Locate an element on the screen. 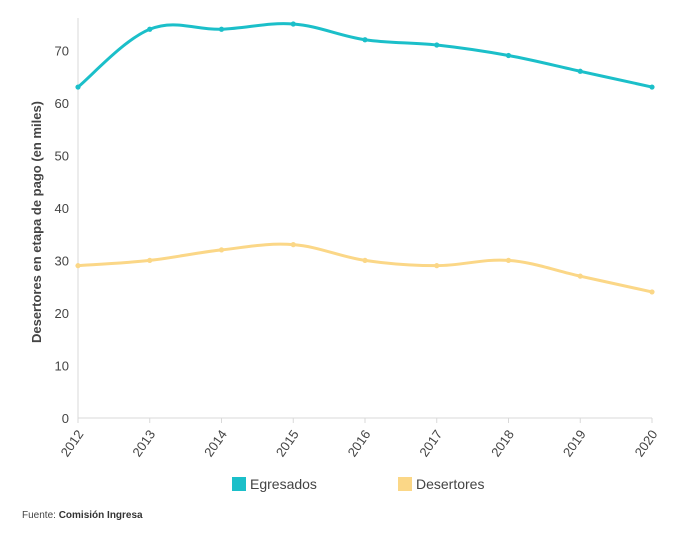 Image resolution: width=688 pixels, height=548 pixels. egresados-line is located at coordinates (365, 55).